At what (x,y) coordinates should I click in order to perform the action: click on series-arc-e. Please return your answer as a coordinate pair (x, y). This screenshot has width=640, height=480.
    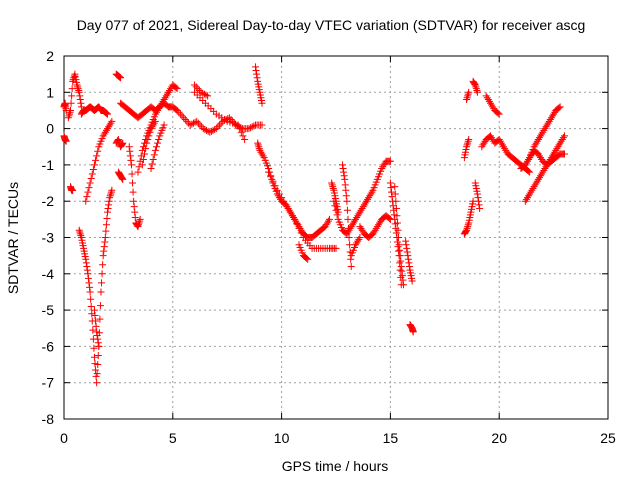
    Looking at the image, I should click on (89, 306).